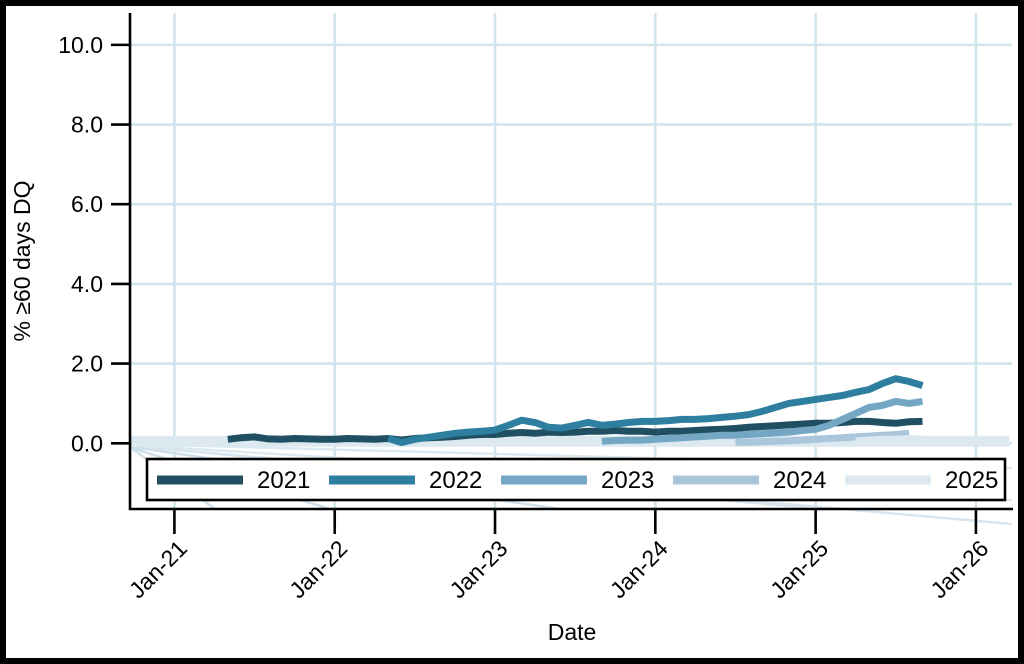  Describe the element at coordinates (576, 479) in the screenshot. I see `legend: 2021 2022 2023 2024 2025` at that location.